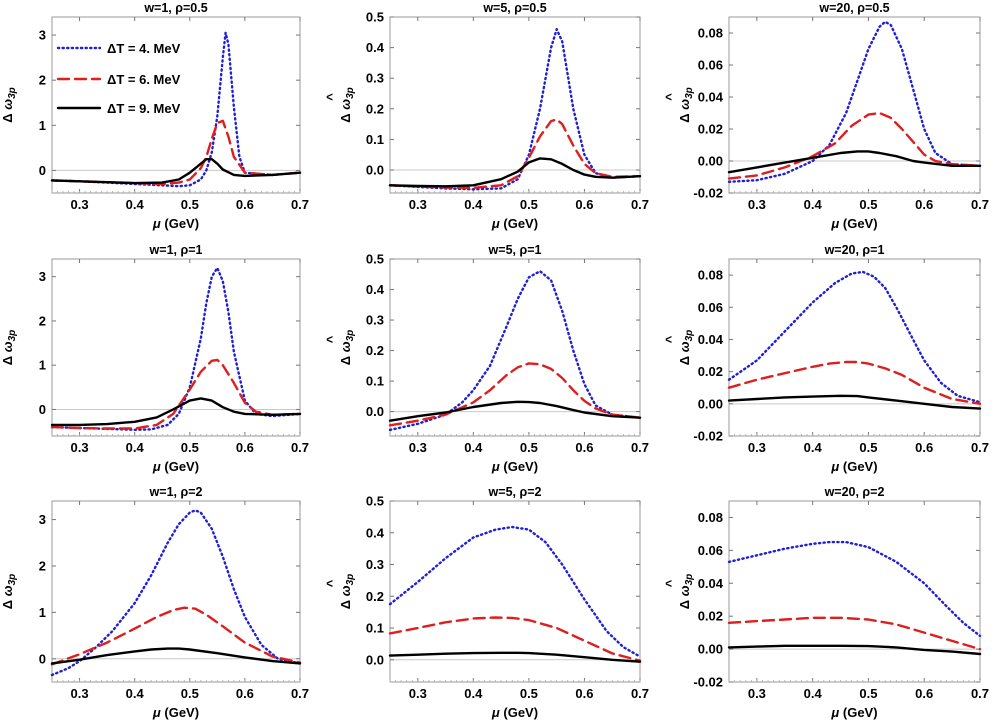  Describe the element at coordinates (375, 170) in the screenshot. I see `y-tick-label: 0.0` at that location.